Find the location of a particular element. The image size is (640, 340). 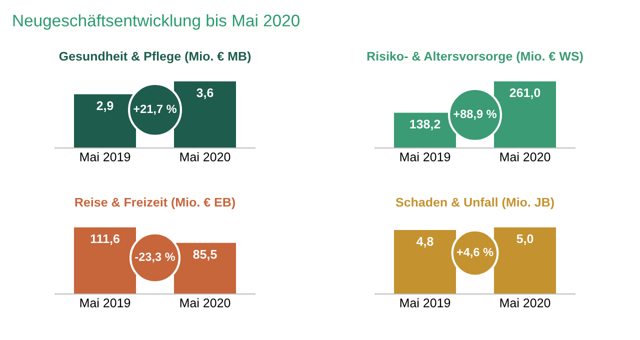

data-label: 138,2 is located at coordinates (425, 125).